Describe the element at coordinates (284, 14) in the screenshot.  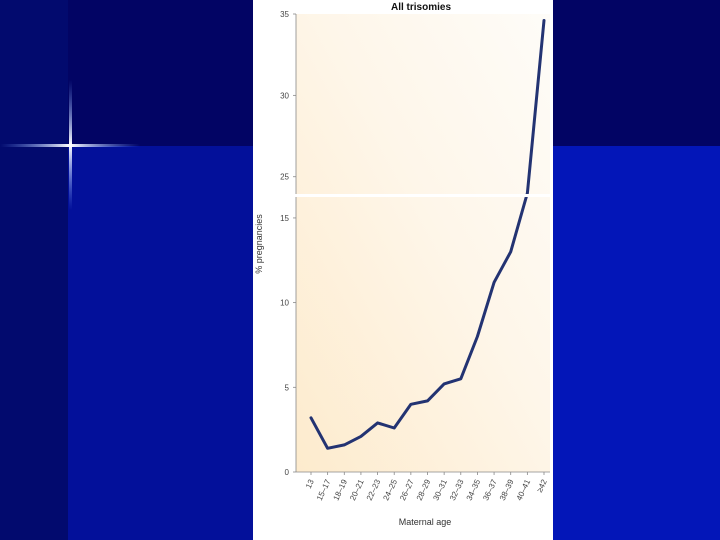
I see `y-tick-label: 35` at that location.